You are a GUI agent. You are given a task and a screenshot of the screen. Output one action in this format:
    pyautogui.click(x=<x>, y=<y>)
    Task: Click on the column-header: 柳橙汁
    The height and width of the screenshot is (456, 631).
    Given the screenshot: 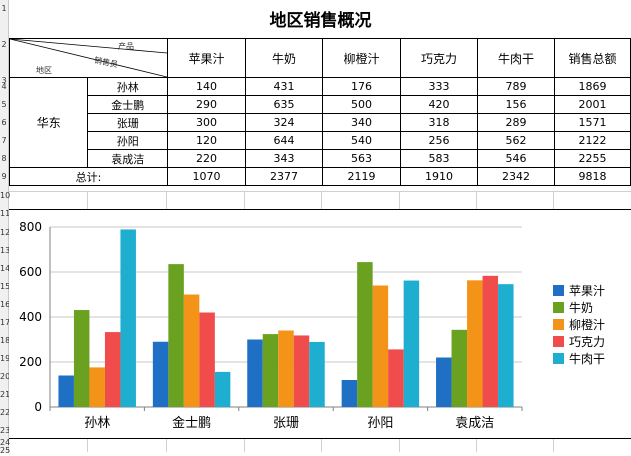 What is the action you would take?
    pyautogui.click(x=361, y=58)
    